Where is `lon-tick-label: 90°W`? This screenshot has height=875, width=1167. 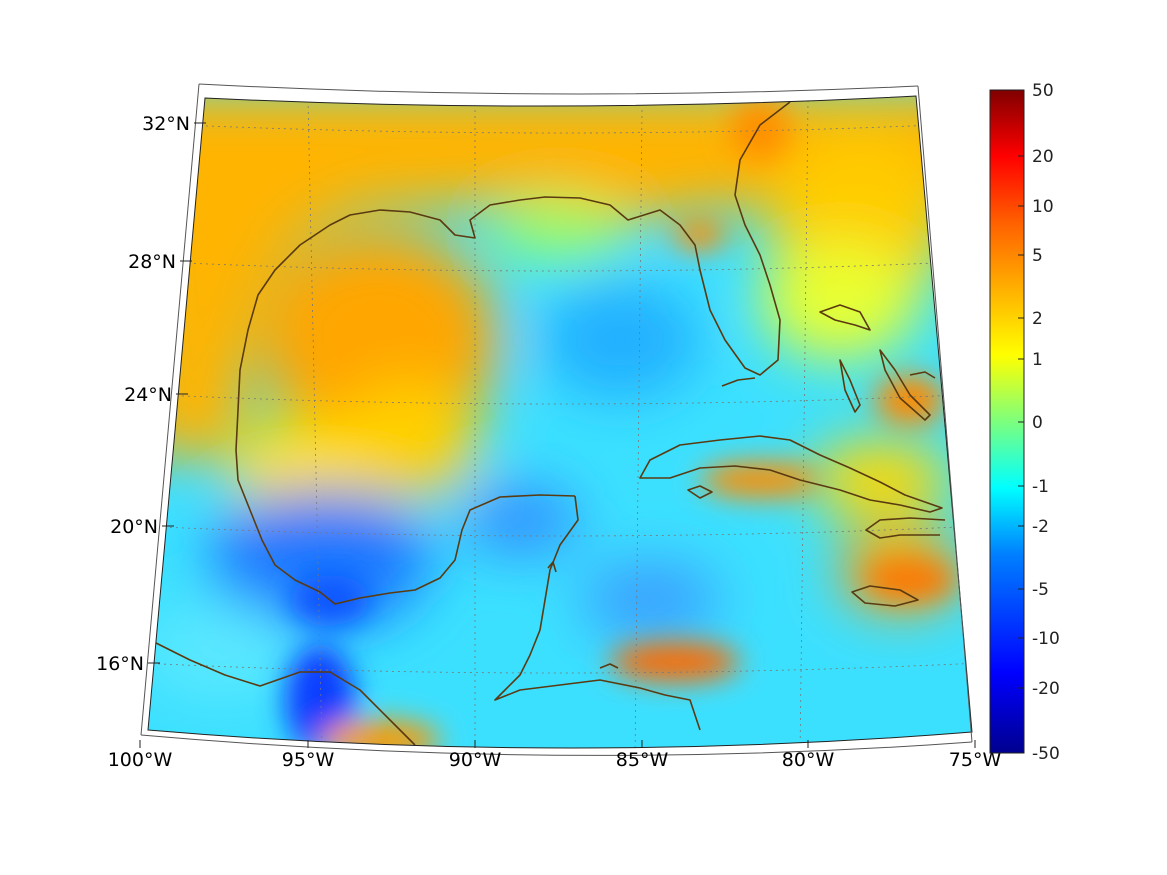 lon-tick-label: 90°W is located at coordinates (475, 760).